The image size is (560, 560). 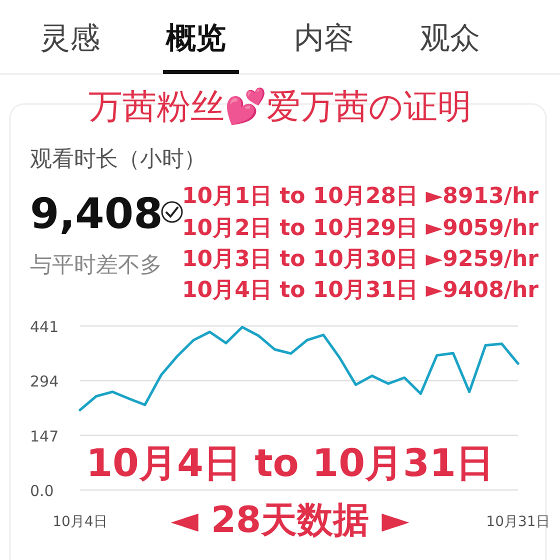 What do you see at coordinates (450, 38) in the screenshot?
I see `annotation: 观众` at bounding box center [450, 38].